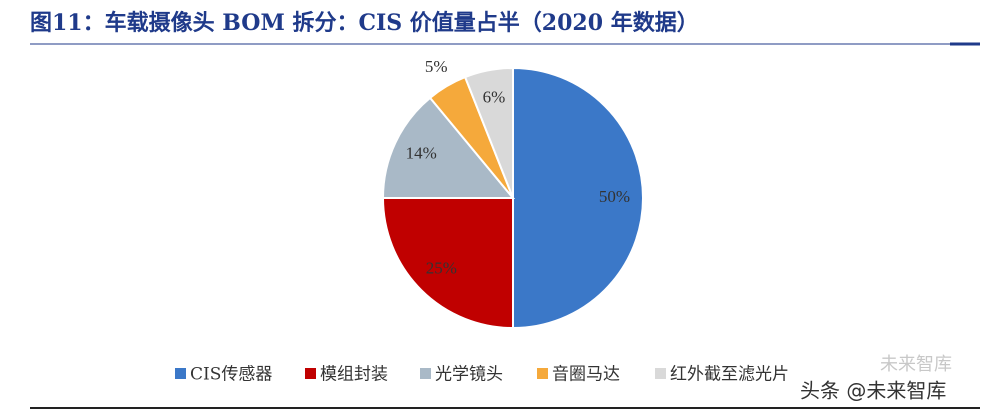 The image size is (1000, 414). I want to click on watermark-faint: 未来智库, so click(916, 364).